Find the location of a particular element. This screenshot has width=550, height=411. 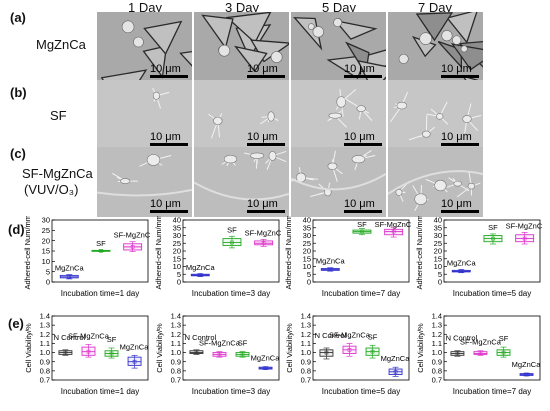

sem-image-mgznca-day3: 10 μm is located at coordinates (241, 47).